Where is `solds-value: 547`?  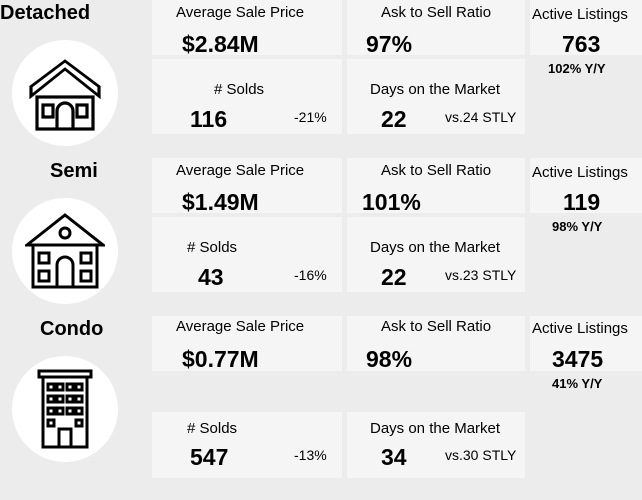
solds-value: 547 is located at coordinates (209, 457).